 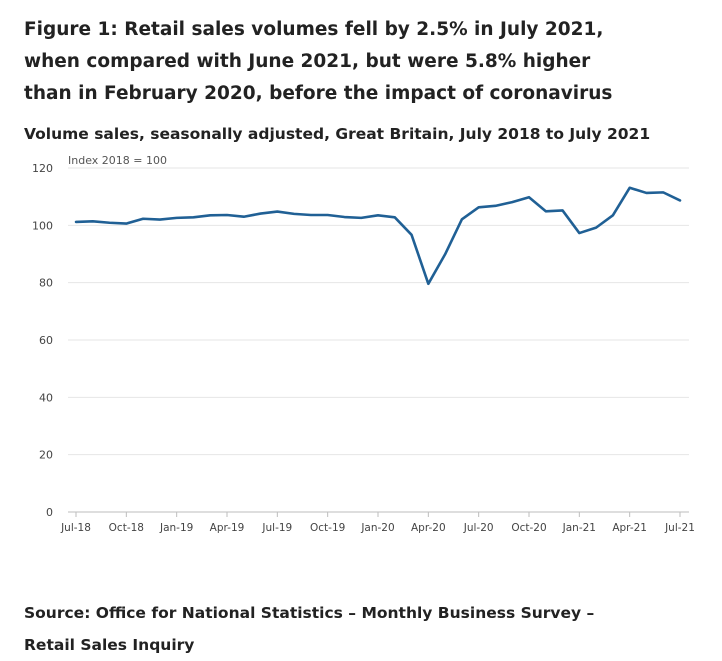 I want to click on x-tick-label: Apr-21, so click(x=629, y=528).